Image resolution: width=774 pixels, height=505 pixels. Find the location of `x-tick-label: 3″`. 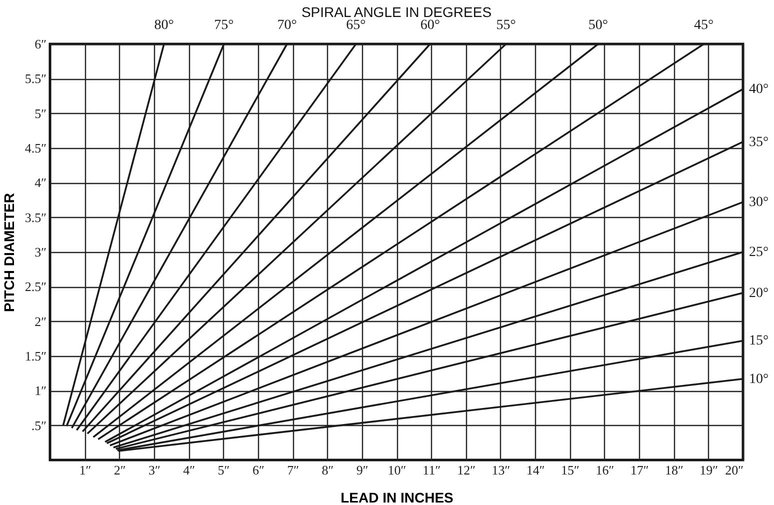

x-tick-label: 3″ is located at coordinates (154, 470).